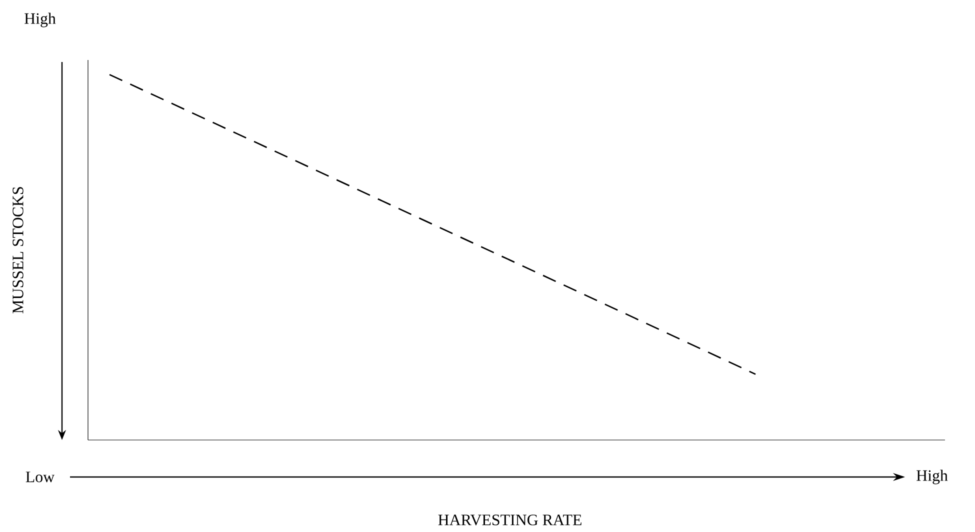 Image resolution: width=975 pixels, height=532 pixels. Describe the element at coordinates (510, 520) in the screenshot. I see `x-axis-title: HARVESTING RATE` at that location.